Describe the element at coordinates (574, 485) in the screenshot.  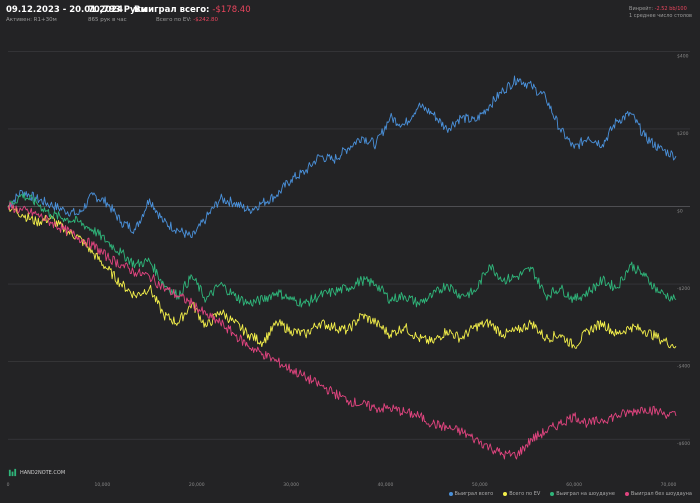
I see `x-tick-label: 60,000` at that location.